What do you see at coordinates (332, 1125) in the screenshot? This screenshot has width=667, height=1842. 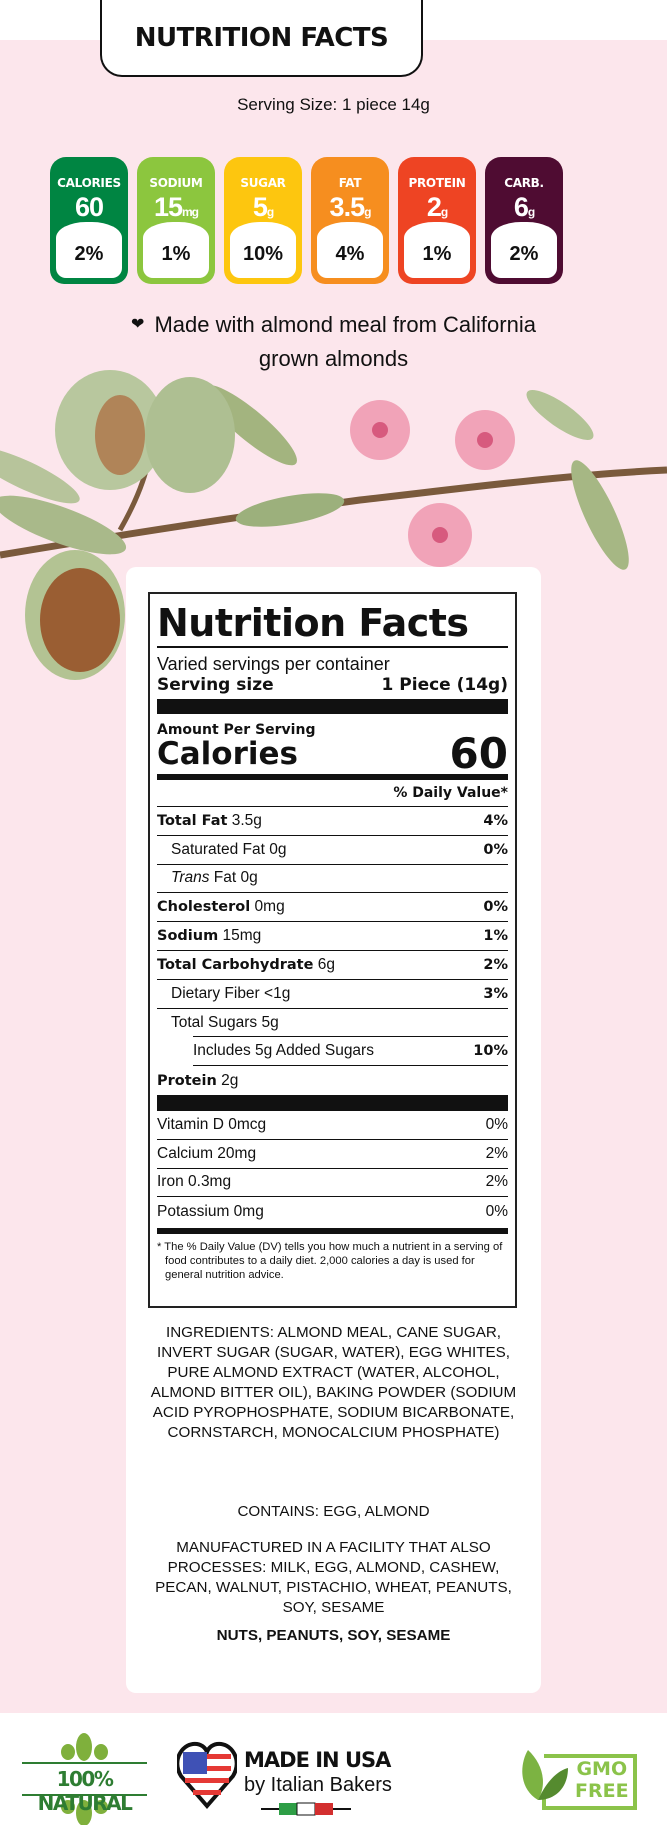 I see `vitamin-row: Vitamin D 0mcg 0%` at bounding box center [332, 1125].